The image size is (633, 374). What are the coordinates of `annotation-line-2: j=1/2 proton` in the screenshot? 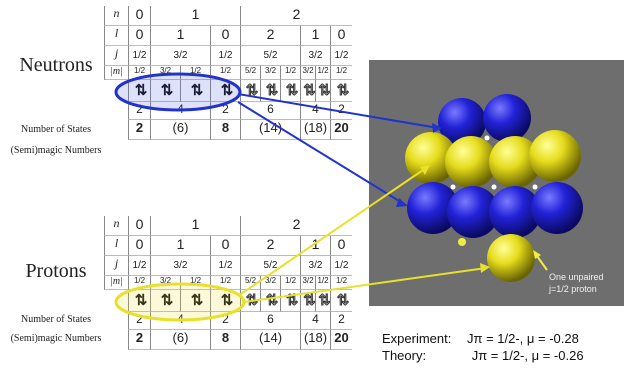 It's located at (572, 289).